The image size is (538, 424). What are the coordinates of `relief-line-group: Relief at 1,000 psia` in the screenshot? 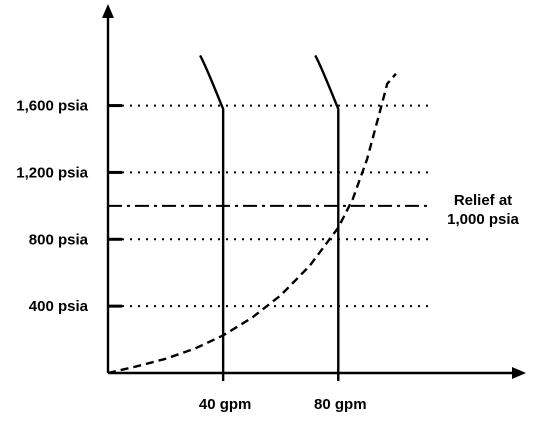 It's located at (314, 210).